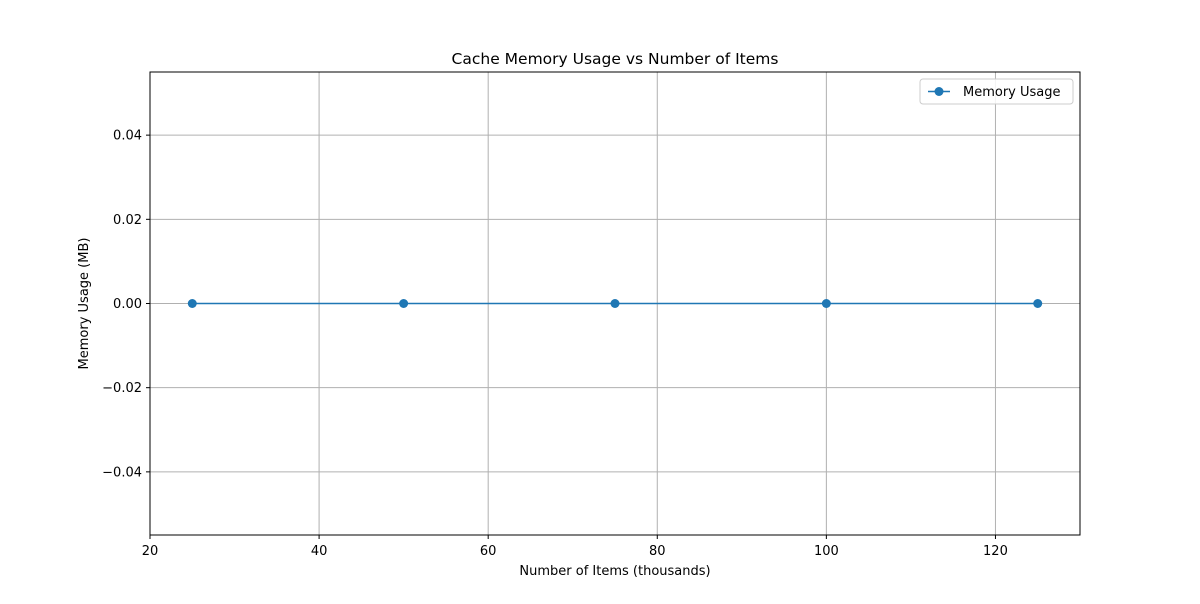  Describe the element at coordinates (615, 59) in the screenshot. I see `chart-title: Cache Memory Usage vs Number of Items` at that location.